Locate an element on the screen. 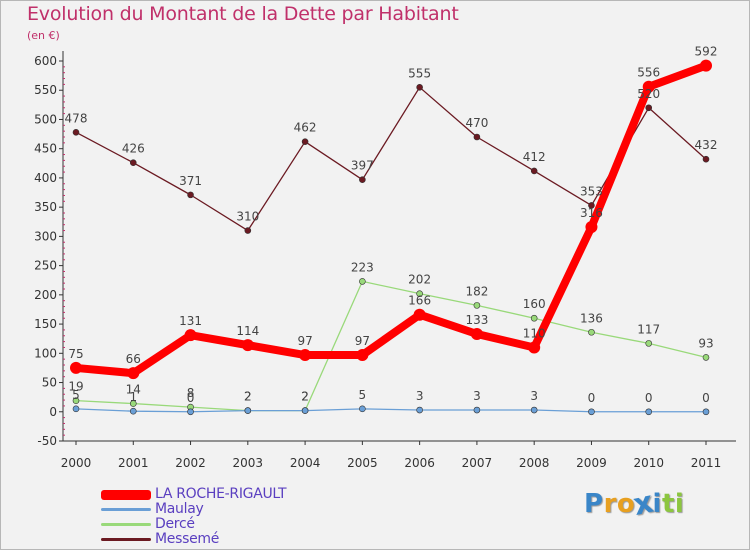 Image resolution: width=750 pixels, height=550 pixels. data-label: 555 is located at coordinates (419, 73).